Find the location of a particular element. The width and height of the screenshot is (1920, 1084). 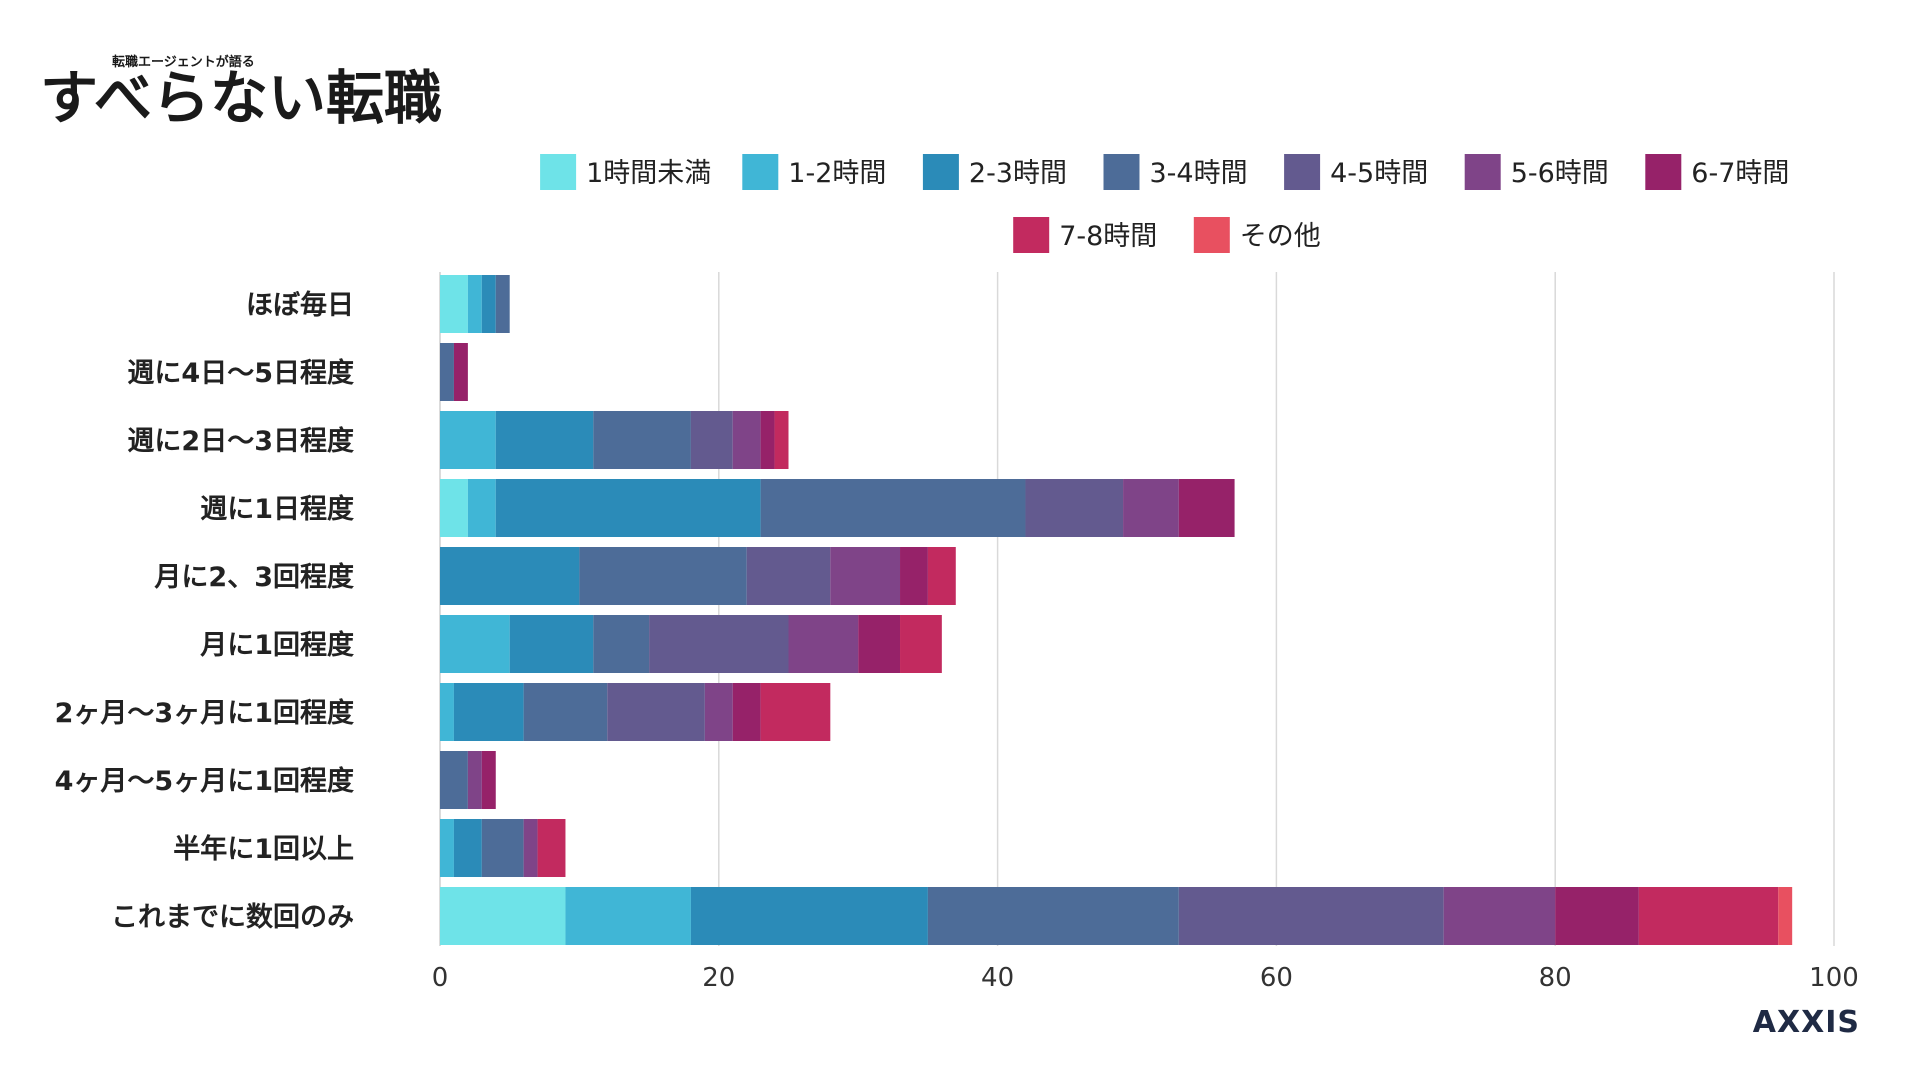

site-logo: 転職エージェントが語る すべらない転職 is located at coordinates (241, 93).